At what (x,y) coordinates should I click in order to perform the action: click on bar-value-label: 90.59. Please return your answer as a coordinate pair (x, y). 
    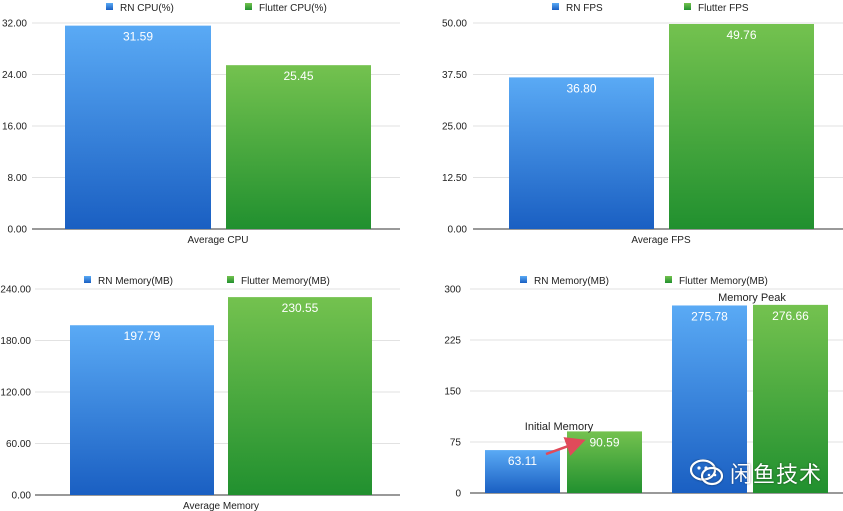
    Looking at the image, I should click on (604, 442).